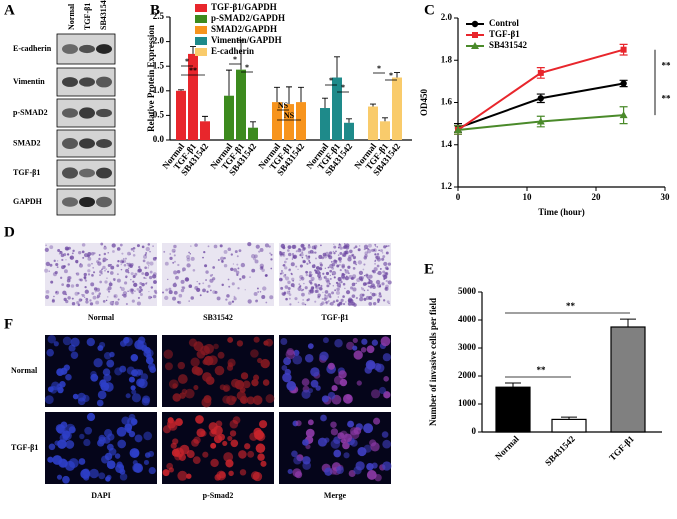 The width and height of the screenshot is (677, 519). Describe the element at coordinates (201, 52) in the screenshot. I see `legend-swatch` at that location.